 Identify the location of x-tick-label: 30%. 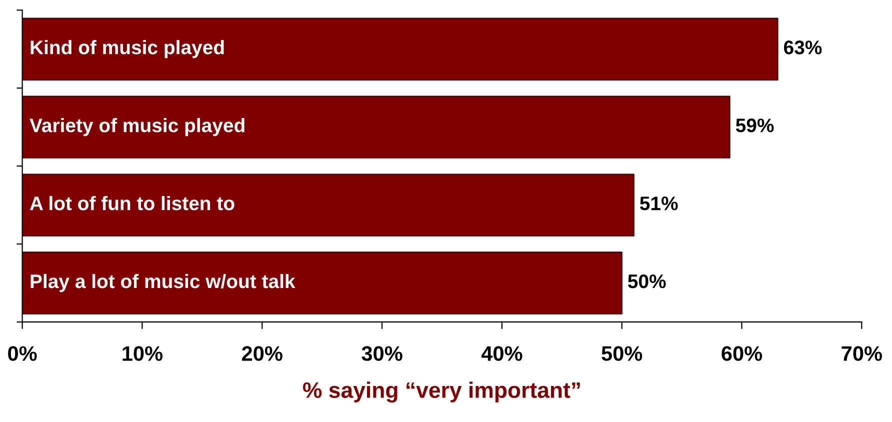
(382, 353).